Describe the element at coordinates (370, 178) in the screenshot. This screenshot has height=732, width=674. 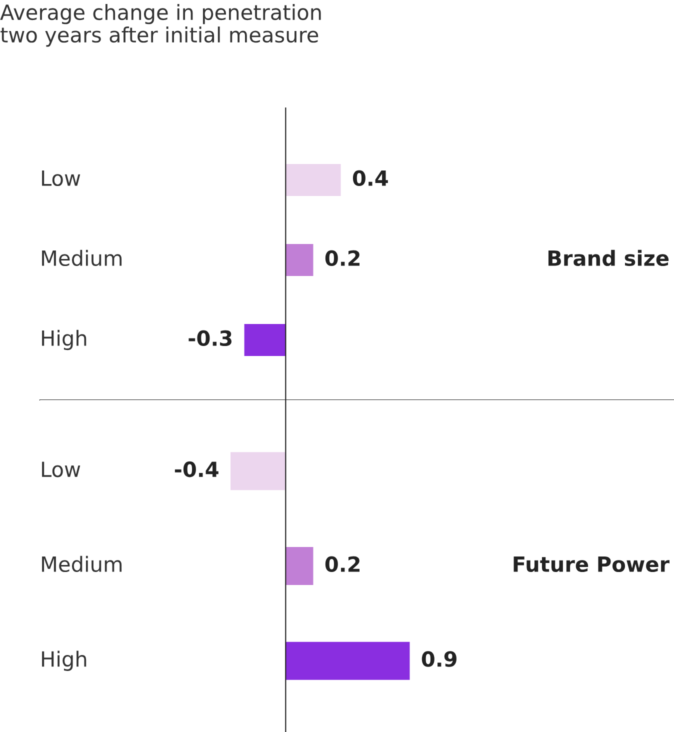
I see `data-label: 0.4` at that location.